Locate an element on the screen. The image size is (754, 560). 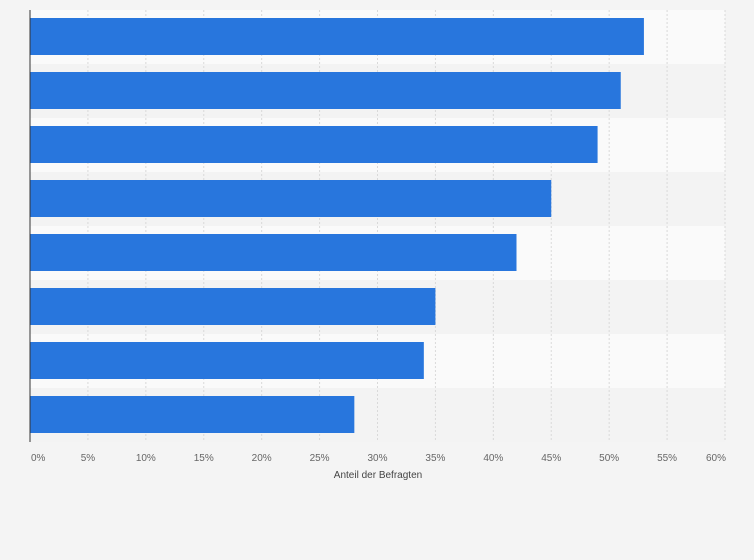
x-tick-label: 15% is located at coordinates (204, 458).